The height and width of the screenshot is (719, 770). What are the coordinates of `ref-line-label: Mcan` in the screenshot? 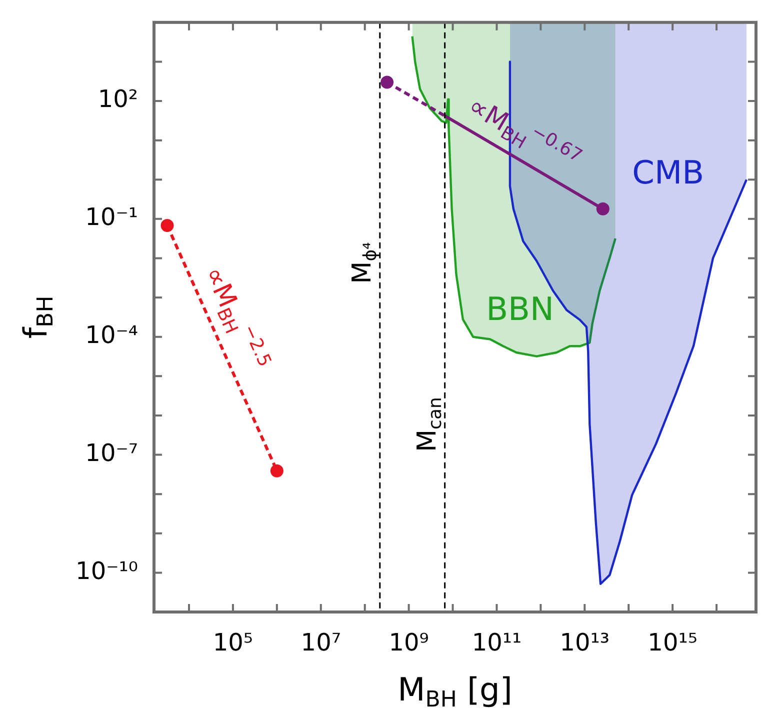 It's located at (429, 424).